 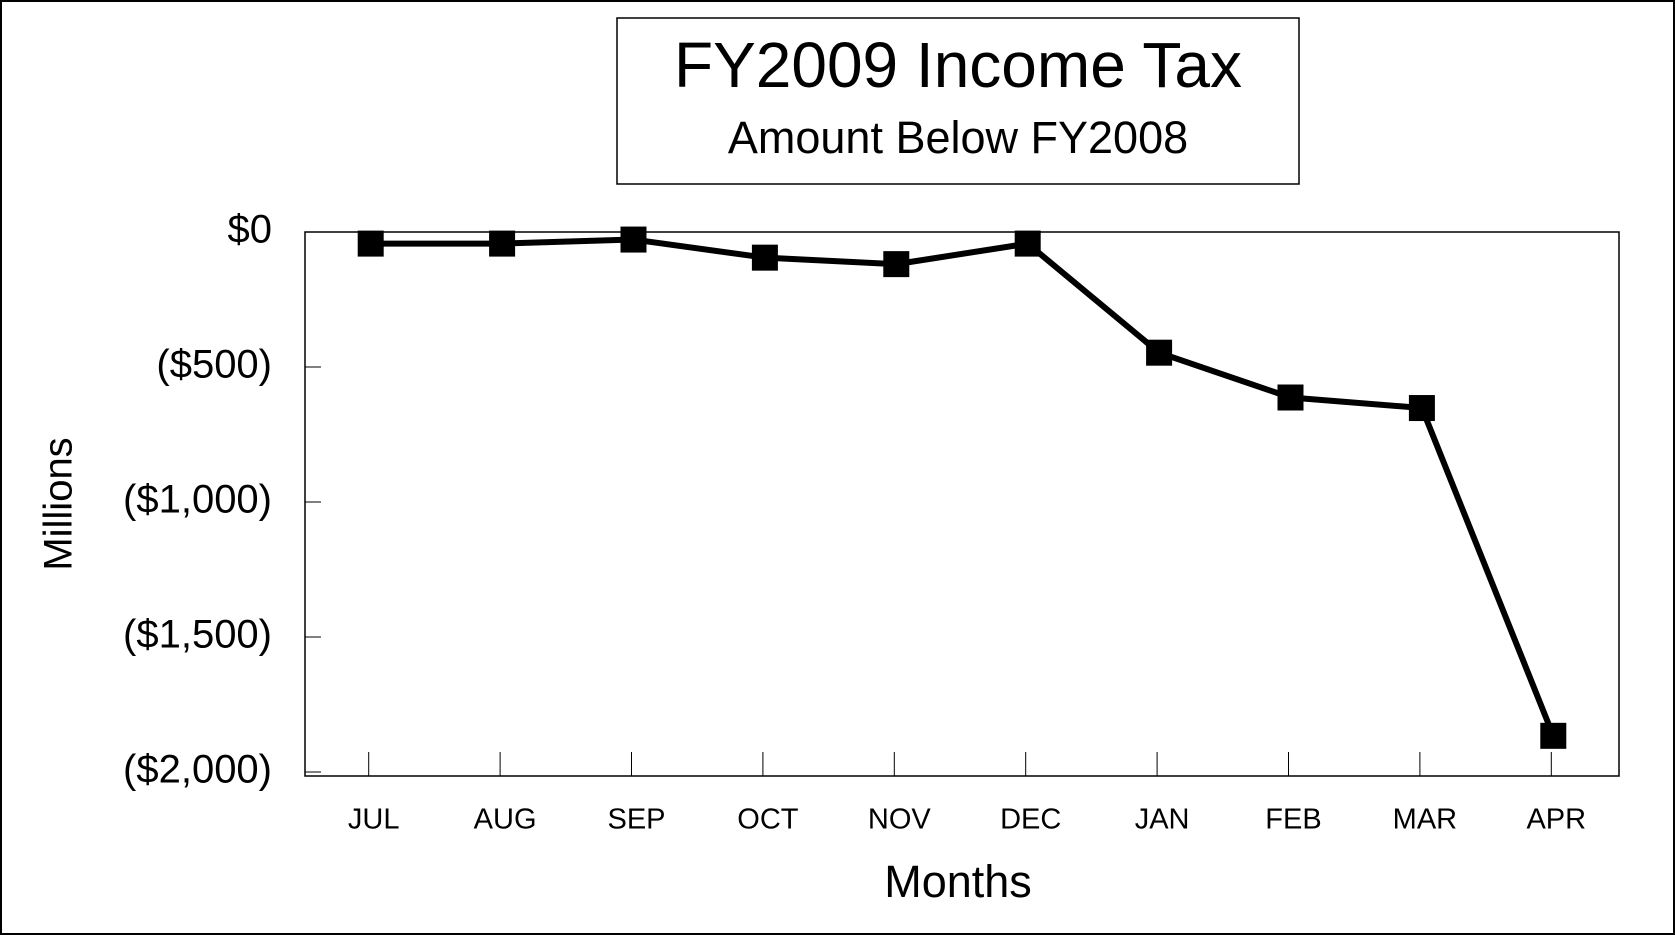 What do you see at coordinates (958, 65) in the screenshot?
I see `chart-title: FY2009 Income Tax` at bounding box center [958, 65].